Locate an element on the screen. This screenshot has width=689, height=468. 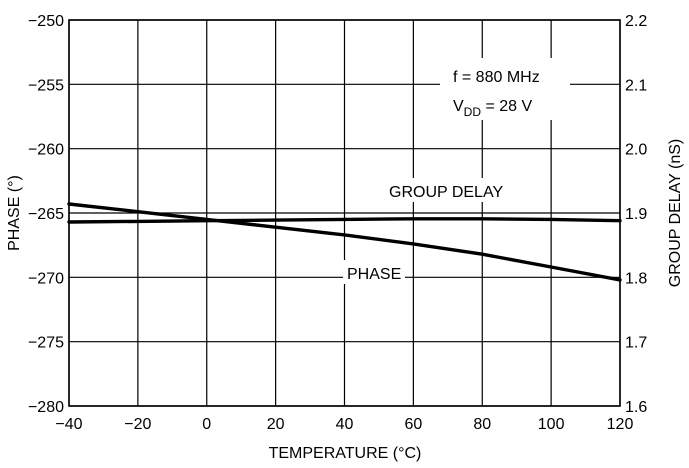
series is located at coordinates (344, 242).